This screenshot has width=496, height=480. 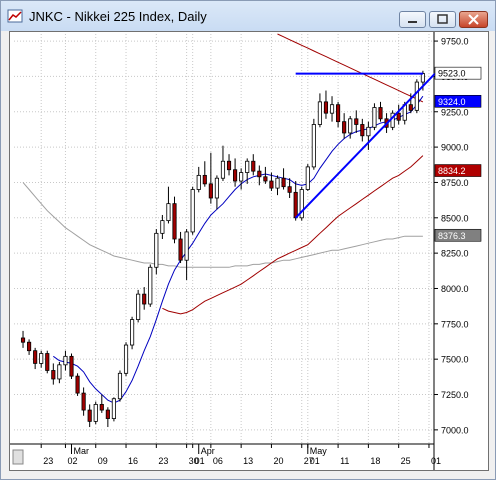 I want to click on y-tick-label: 7750.0, so click(x=455, y=324).